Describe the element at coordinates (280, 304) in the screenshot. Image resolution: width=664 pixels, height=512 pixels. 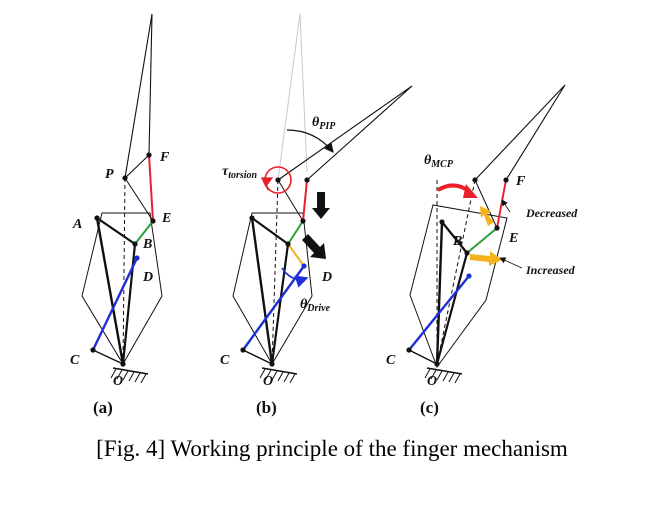
I see `link-bo-b` at that location.